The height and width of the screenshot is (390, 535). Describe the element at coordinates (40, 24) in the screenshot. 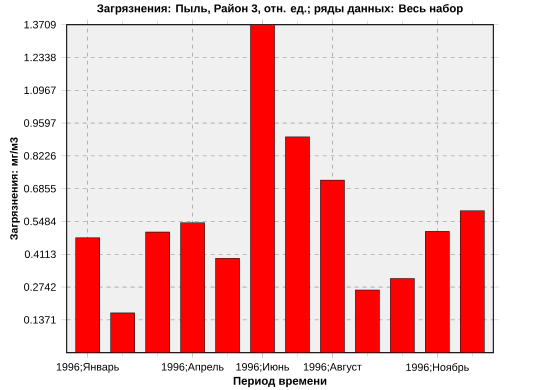

I see `y-tick-label: 1.3709` at that location.